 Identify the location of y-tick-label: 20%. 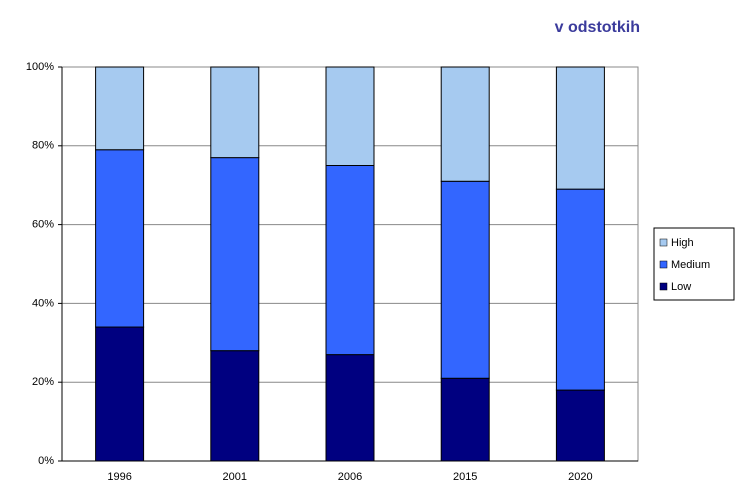
(43, 382).